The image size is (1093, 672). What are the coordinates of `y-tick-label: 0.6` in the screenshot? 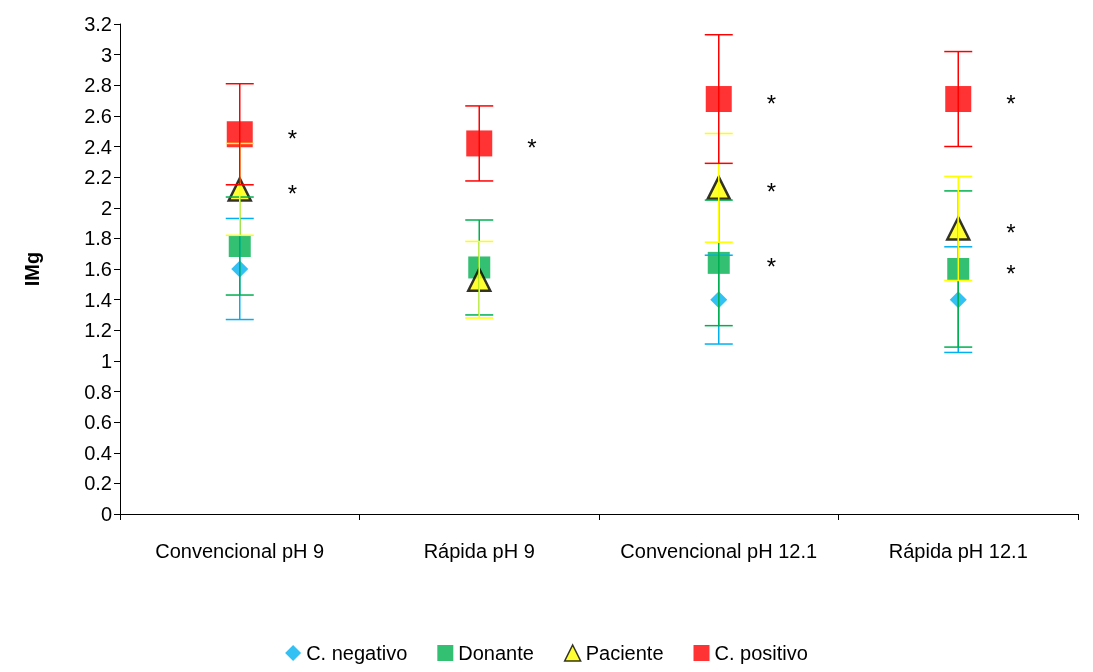 It's located at (98, 422).